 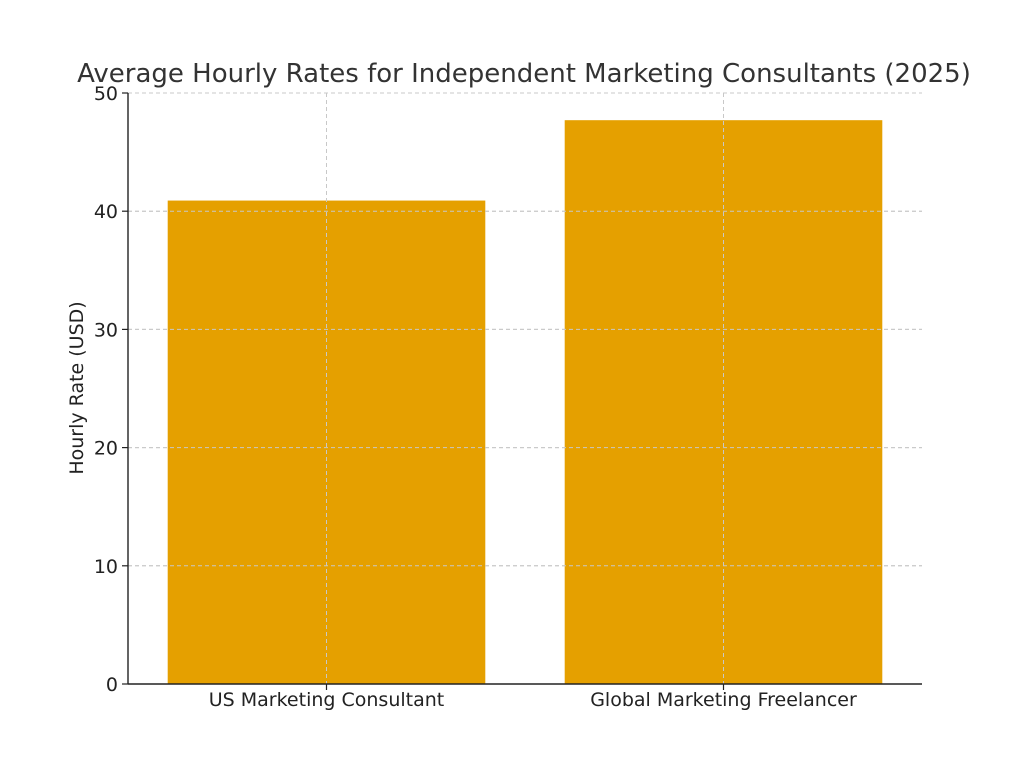 I want to click on y-tick-label: 0, so click(x=112, y=685).